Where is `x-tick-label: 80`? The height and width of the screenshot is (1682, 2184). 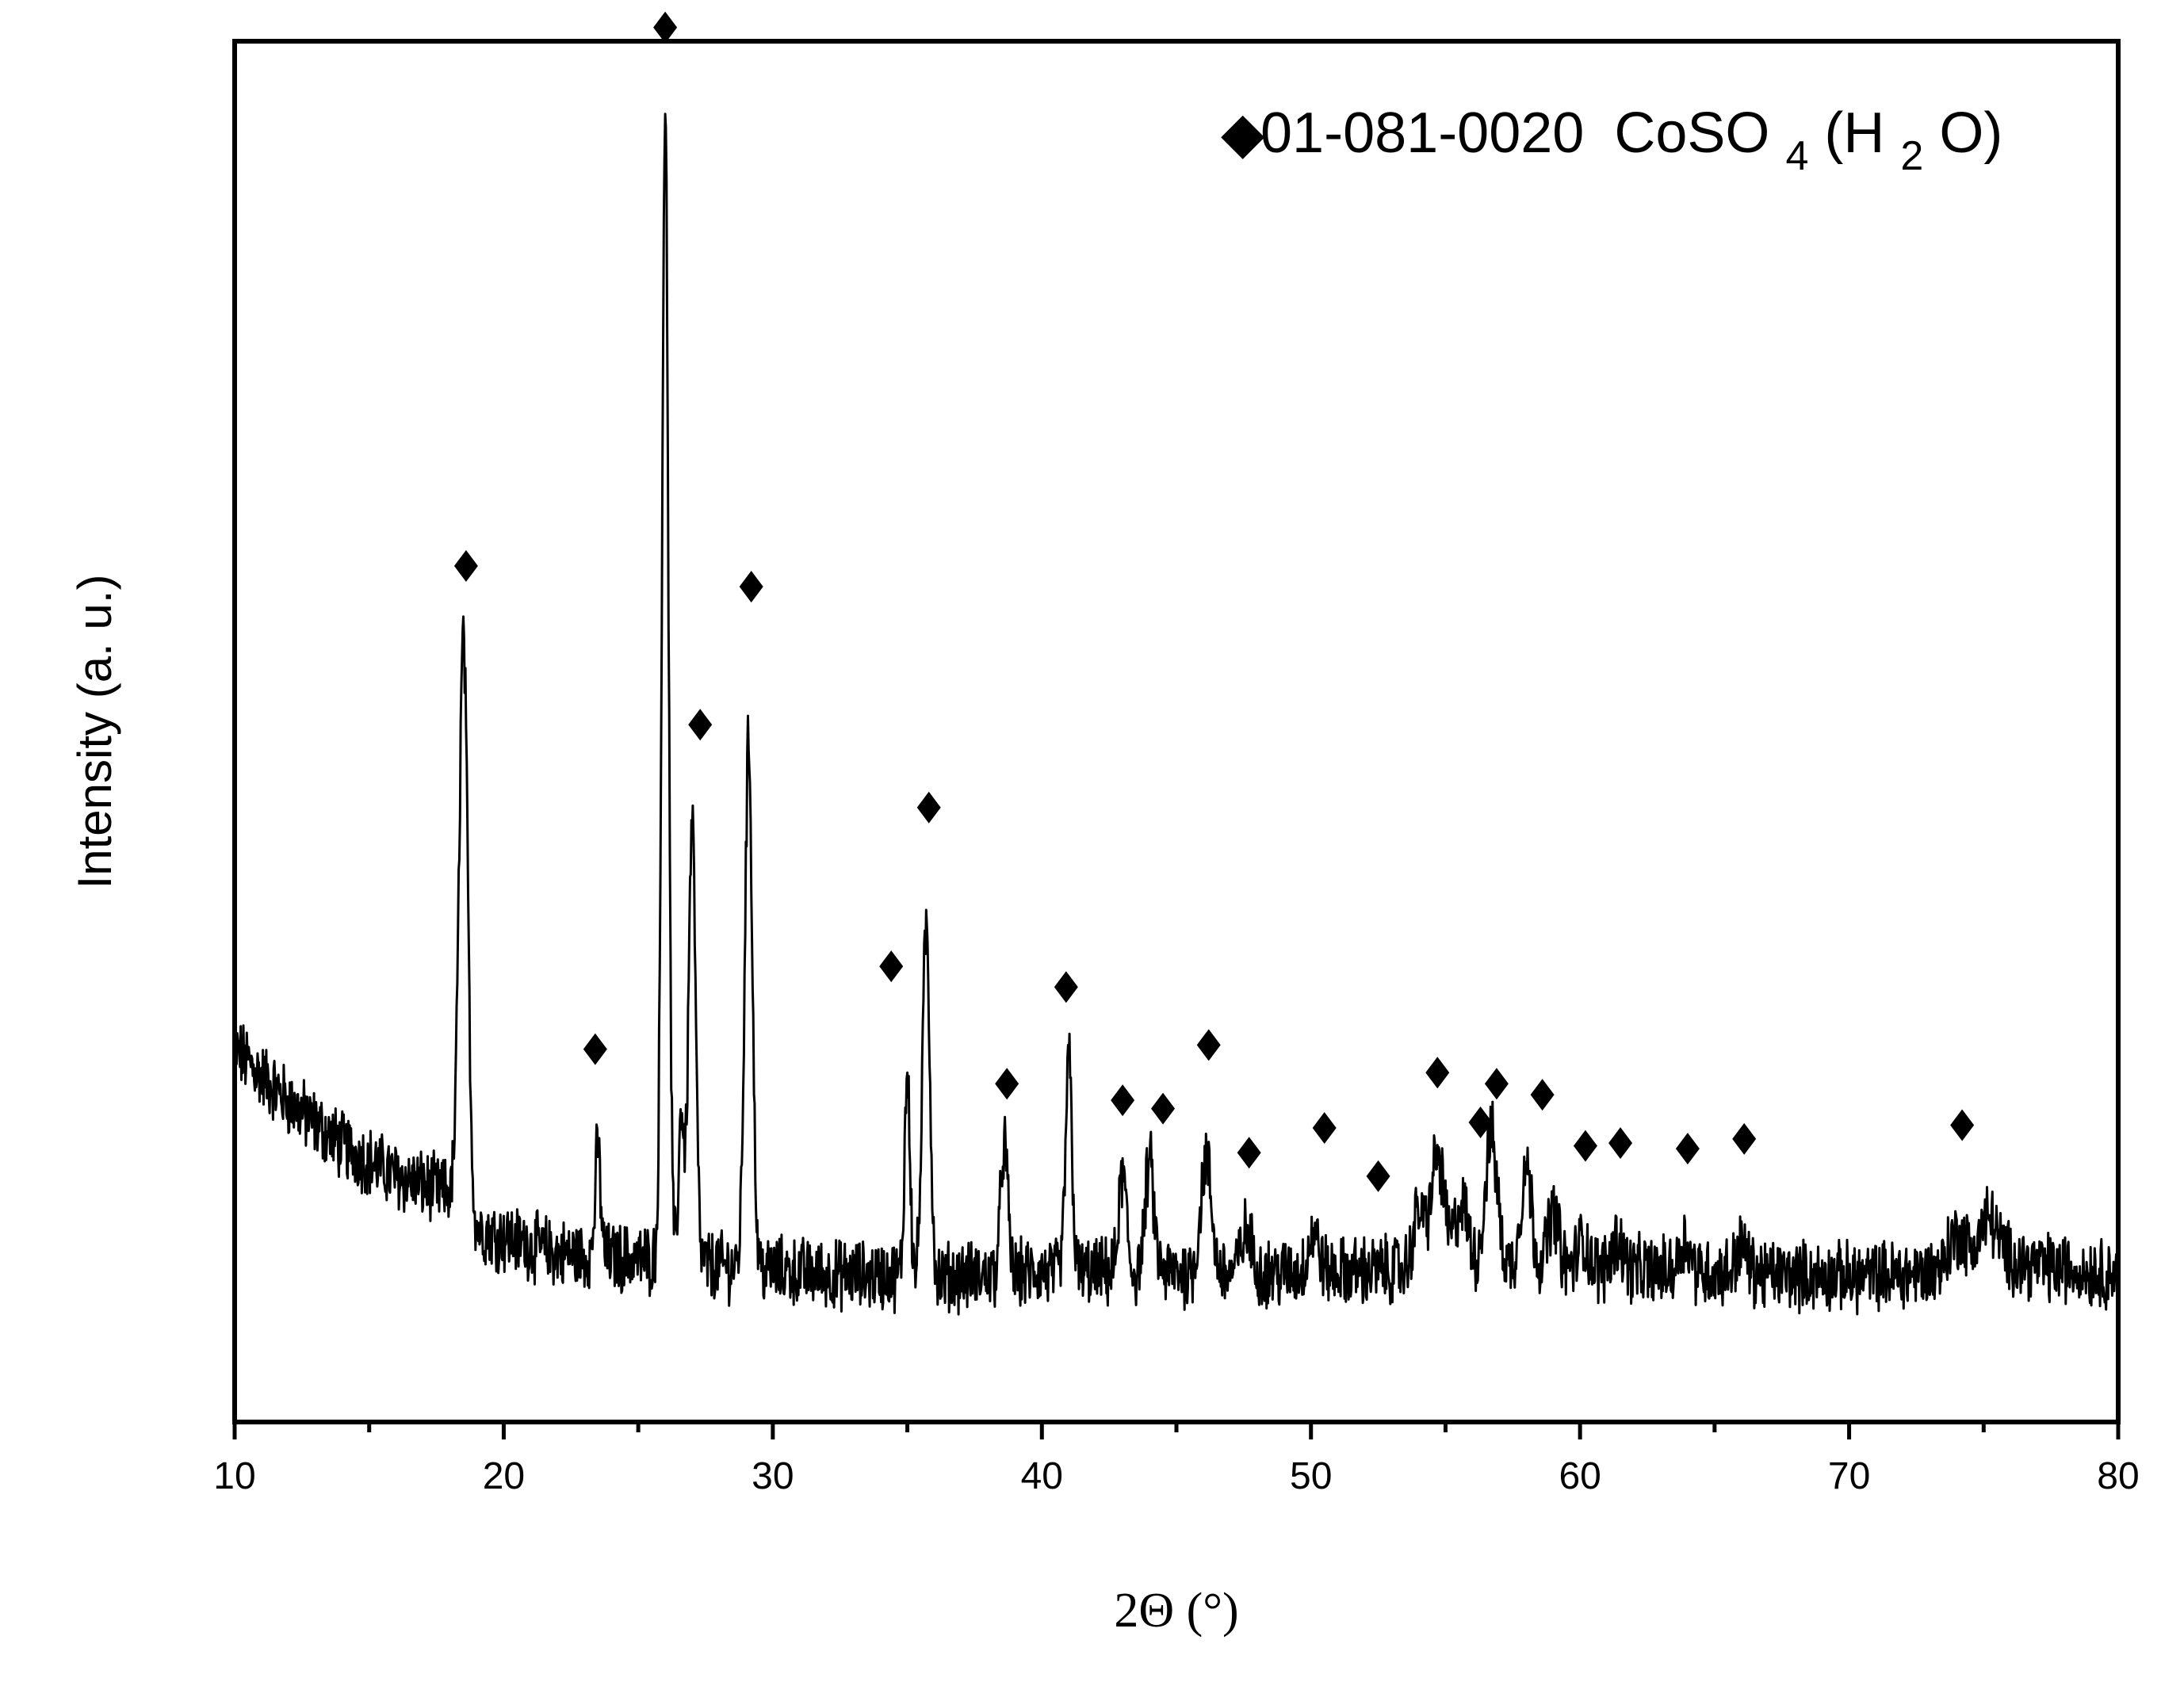
x-tick-label: 80 is located at coordinates (2118, 1476).